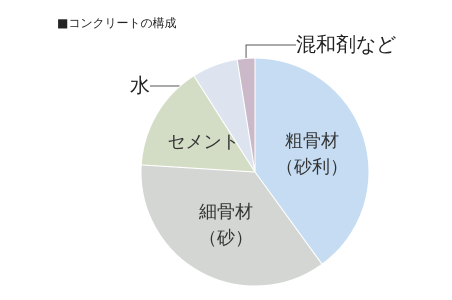 The image size is (452, 300). Describe the element at coordinates (116, 23) in the screenshot. I see `chart-title: ■コンクリートの構成` at that location.